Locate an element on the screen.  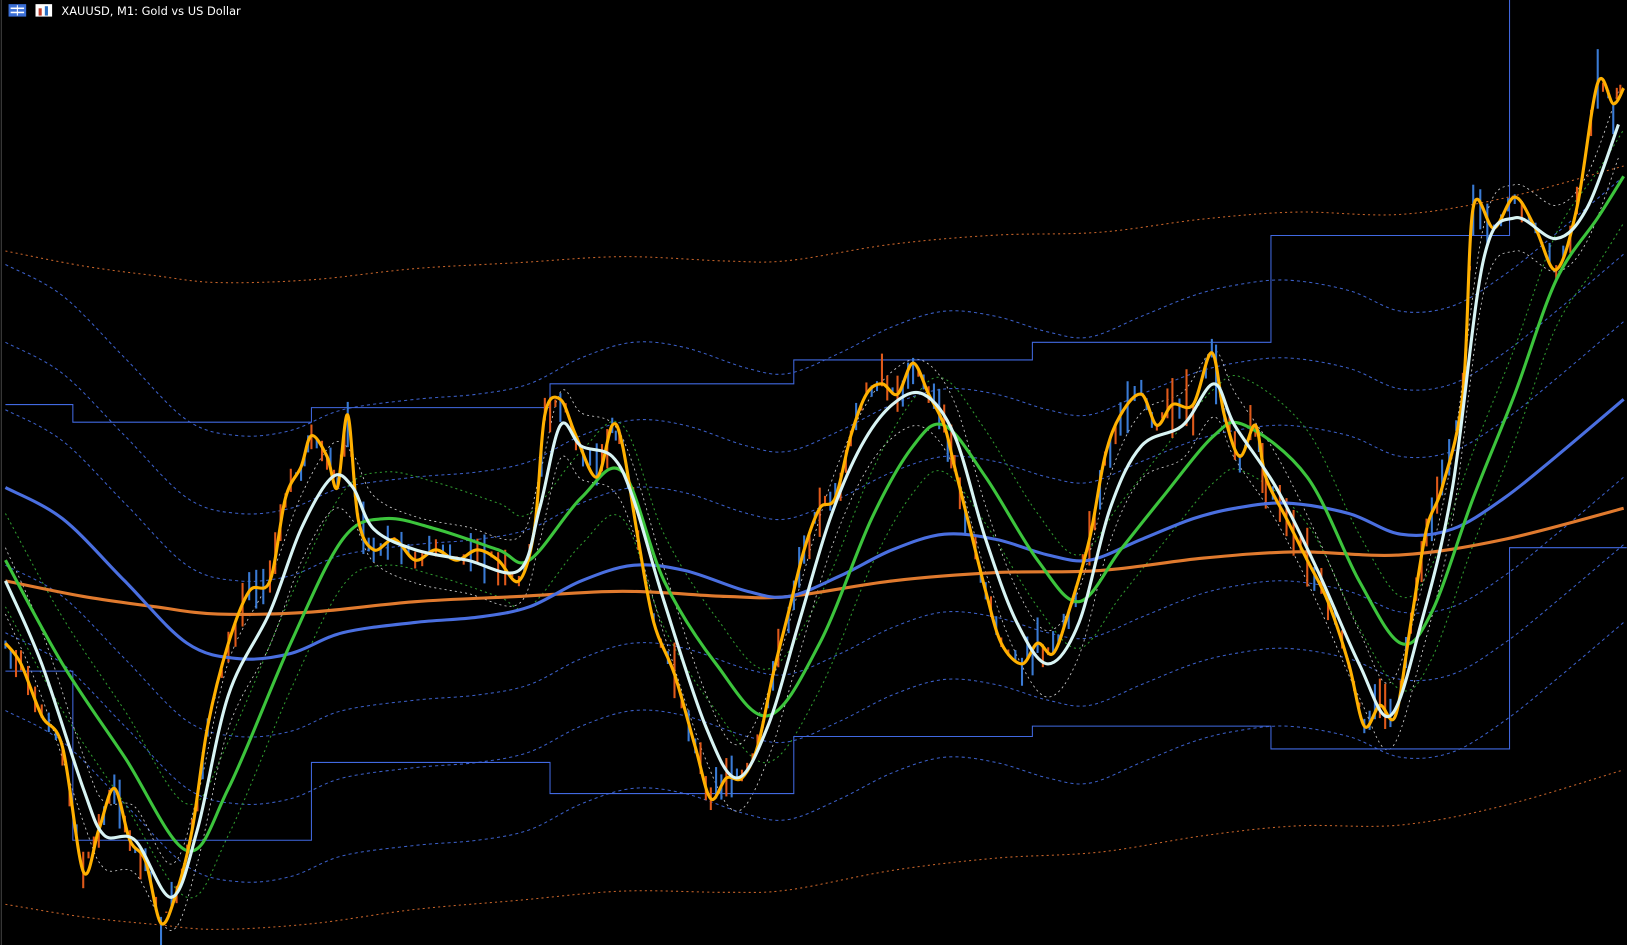
chart-type-icon is located at coordinates (44, 10).